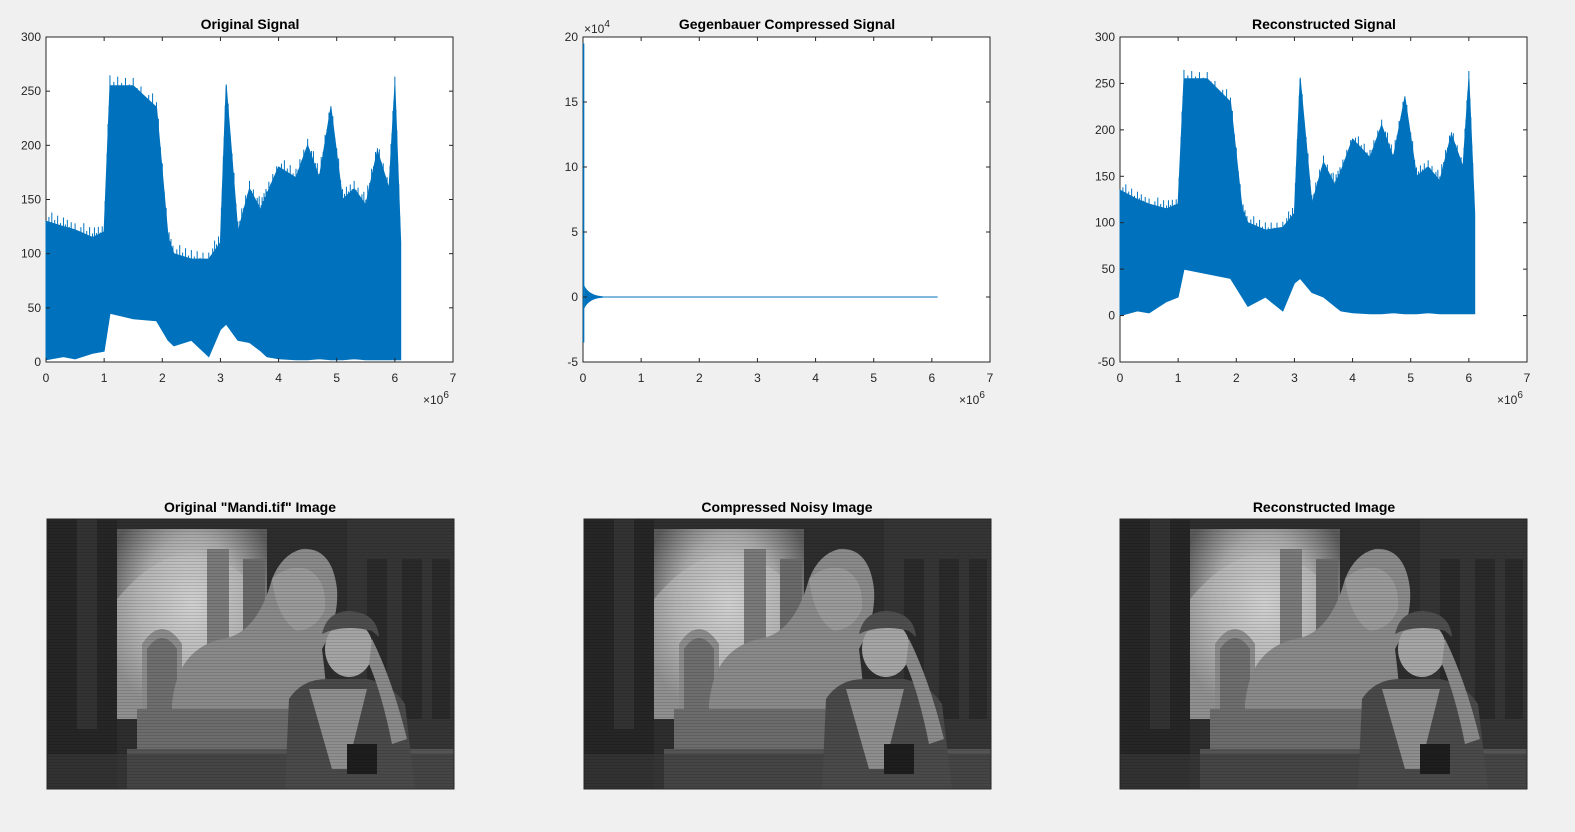 This screenshot has height=832, width=1575. I want to click on original-image, so click(250, 654).